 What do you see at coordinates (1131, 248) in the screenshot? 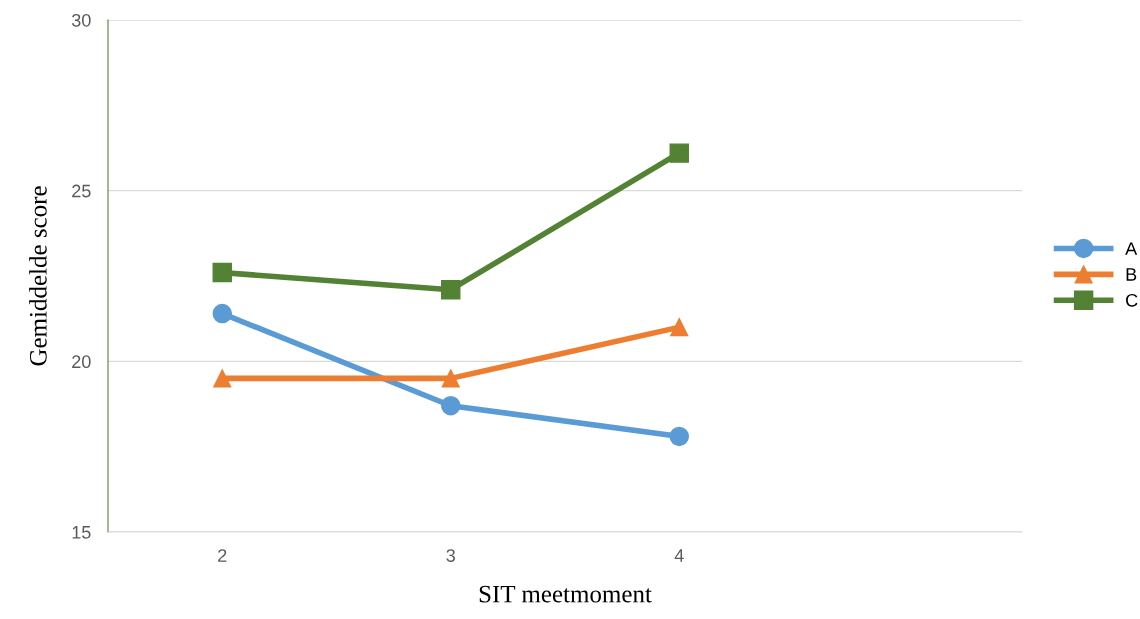
I see `legend-label: A` at bounding box center [1131, 248].